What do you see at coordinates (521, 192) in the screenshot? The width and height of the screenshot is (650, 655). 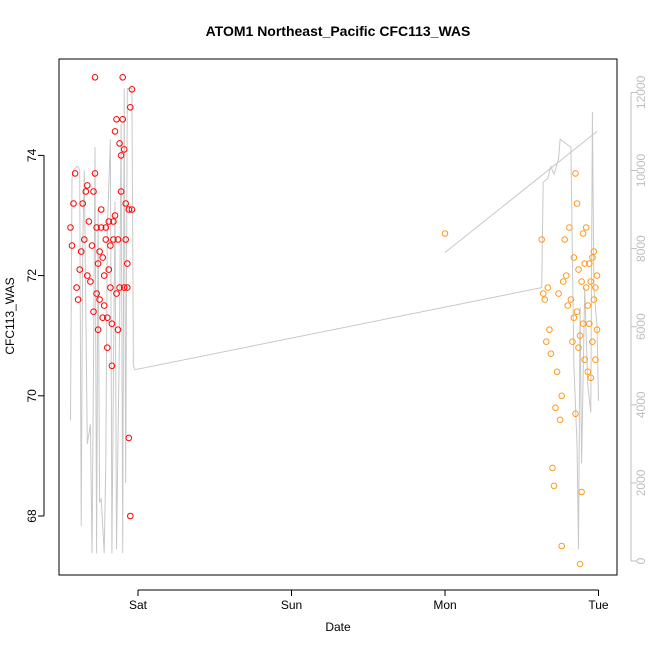 I see `altitude-line-segment` at bounding box center [521, 192].